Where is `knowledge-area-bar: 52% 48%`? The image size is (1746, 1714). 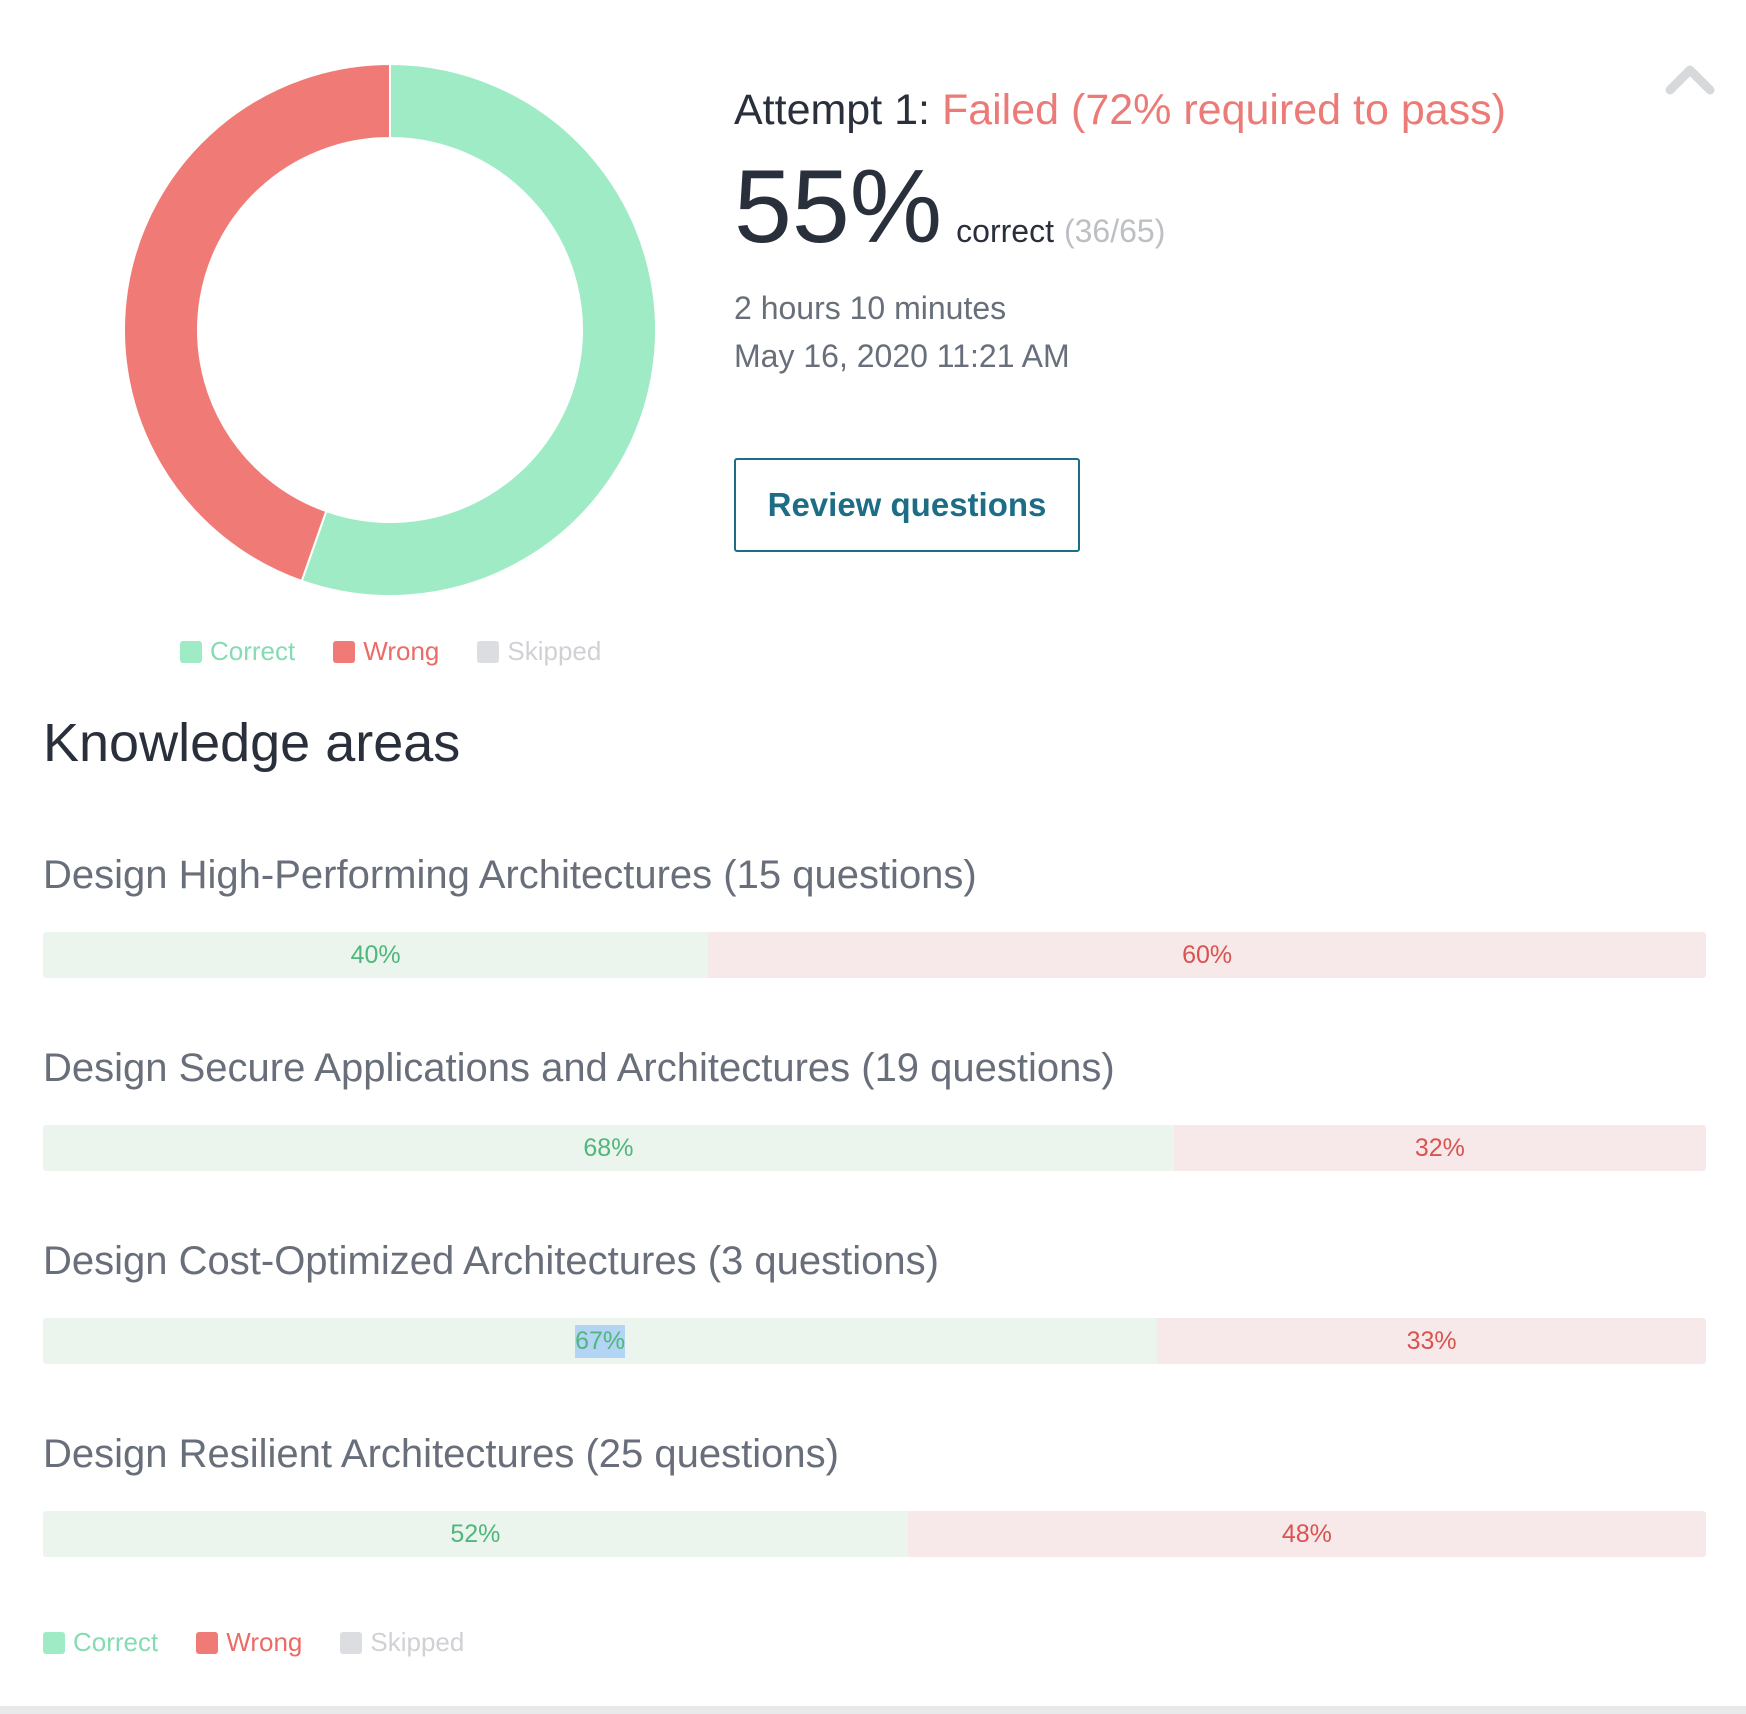 knowledge-area-bar: 52% 48% is located at coordinates (874, 1534).